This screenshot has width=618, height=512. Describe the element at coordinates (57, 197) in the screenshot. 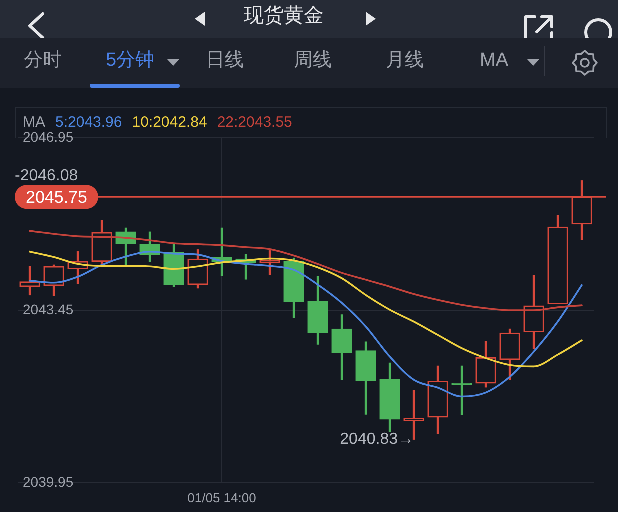

I see `ref-line-label: 2045.75` at that location.